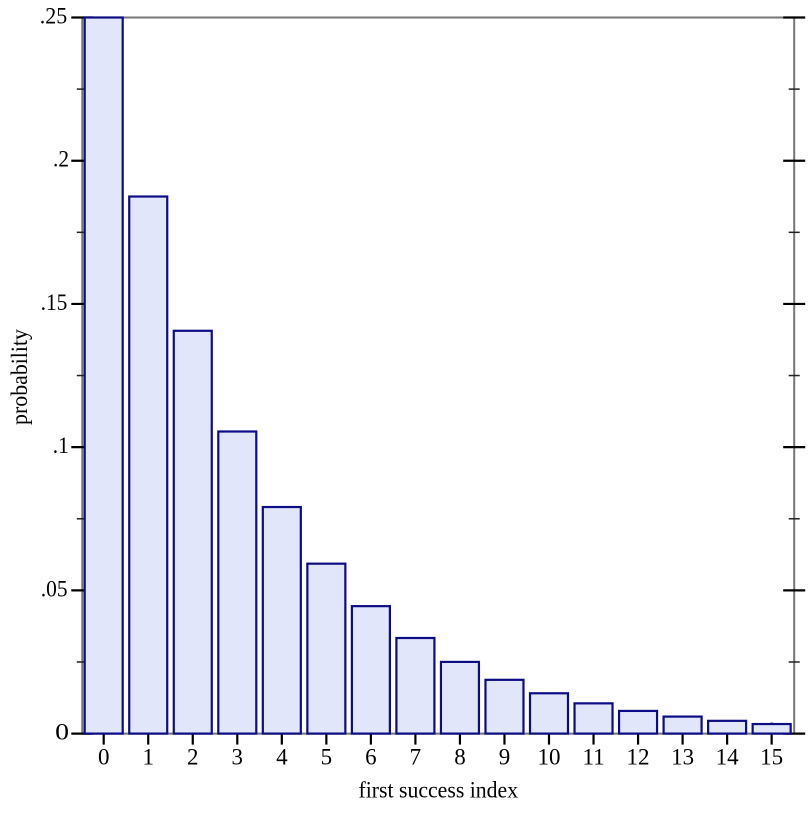  What do you see at coordinates (238, 757) in the screenshot?
I see `svg-text: 3` at bounding box center [238, 757].